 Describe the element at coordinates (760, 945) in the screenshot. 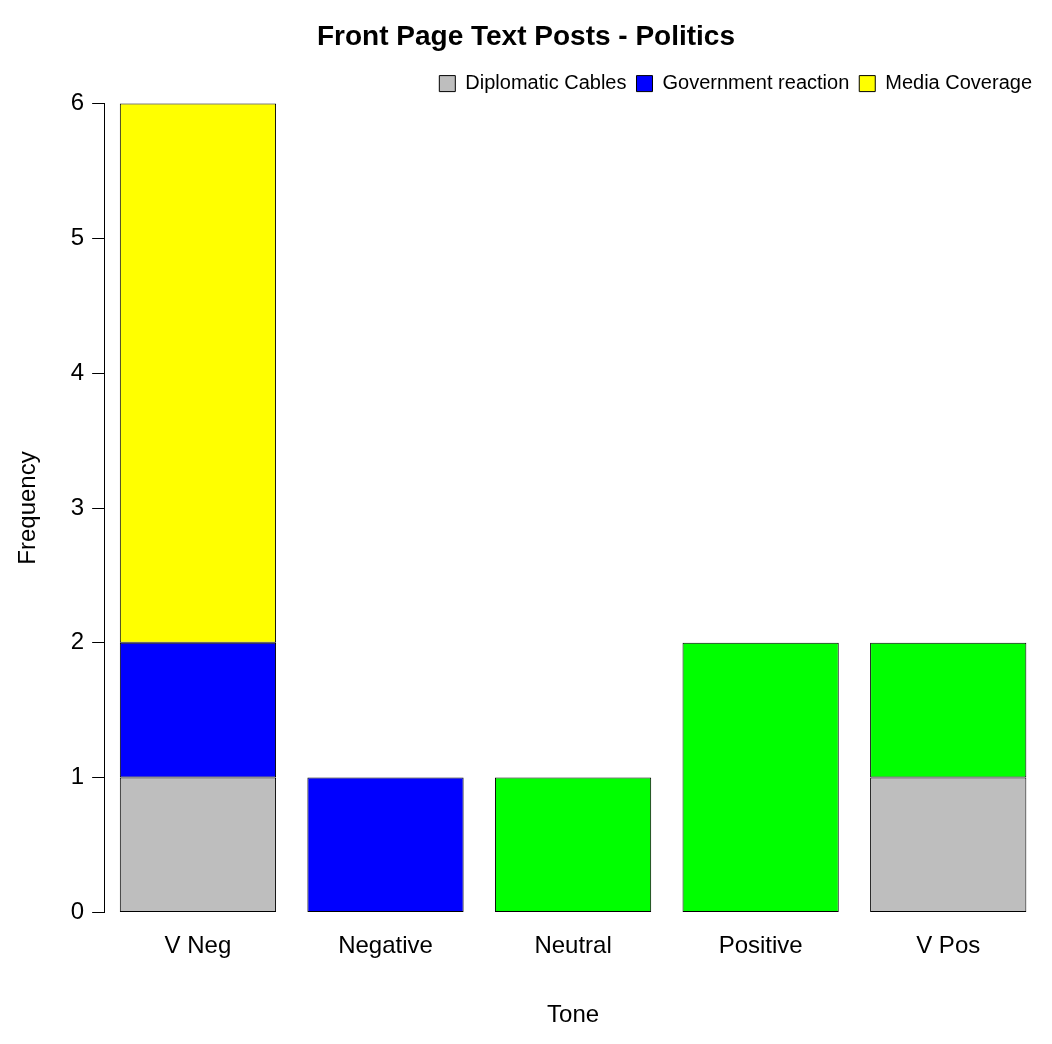

I see `x-tick-label: Positive` at that location.